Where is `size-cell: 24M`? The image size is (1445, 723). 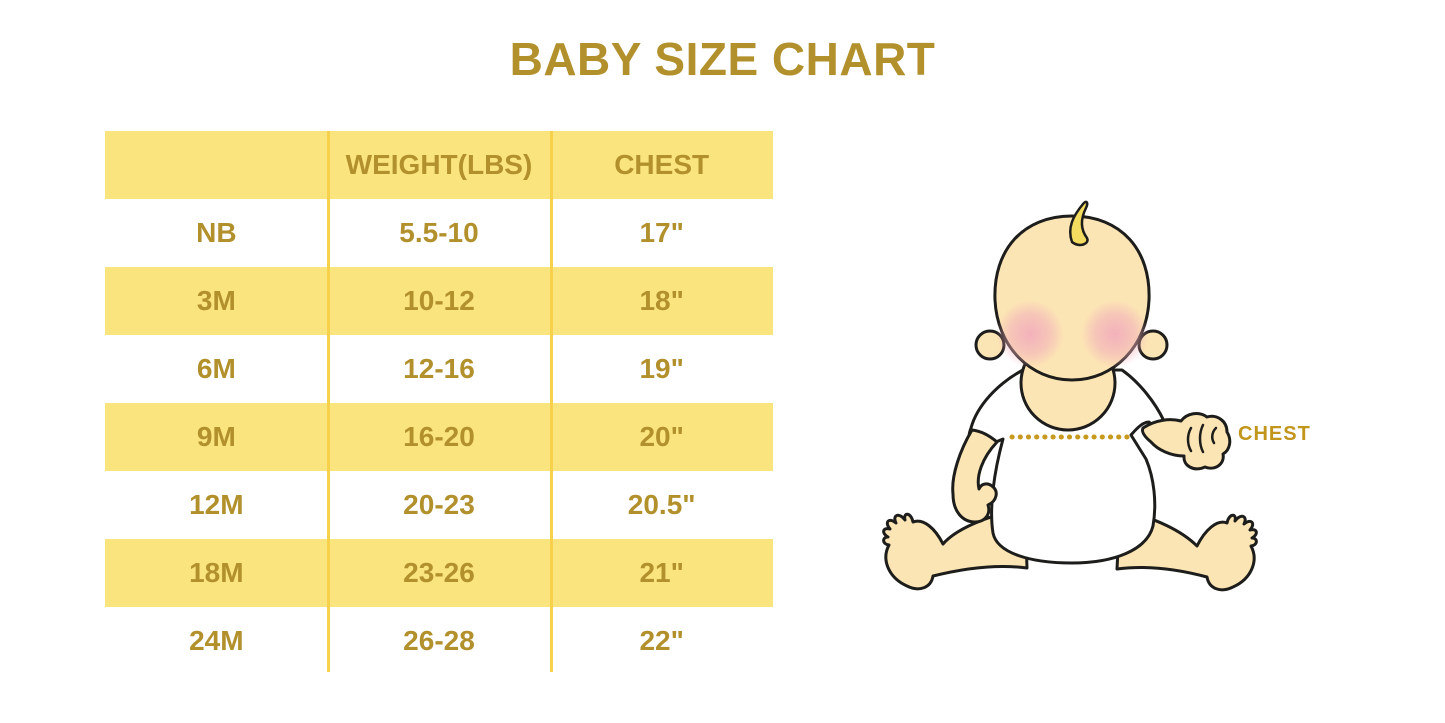
size-cell: 24M is located at coordinates (216, 640).